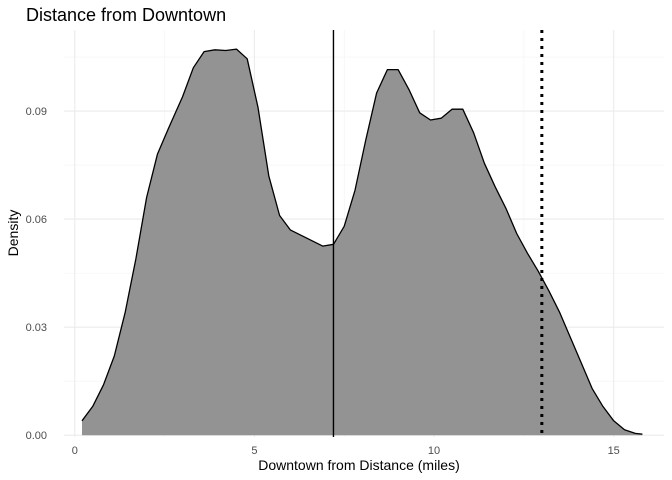 The image size is (672, 480). I want to click on y-axis-ticks: 0.00 0.03 0.06 0.09, so click(36, 274).